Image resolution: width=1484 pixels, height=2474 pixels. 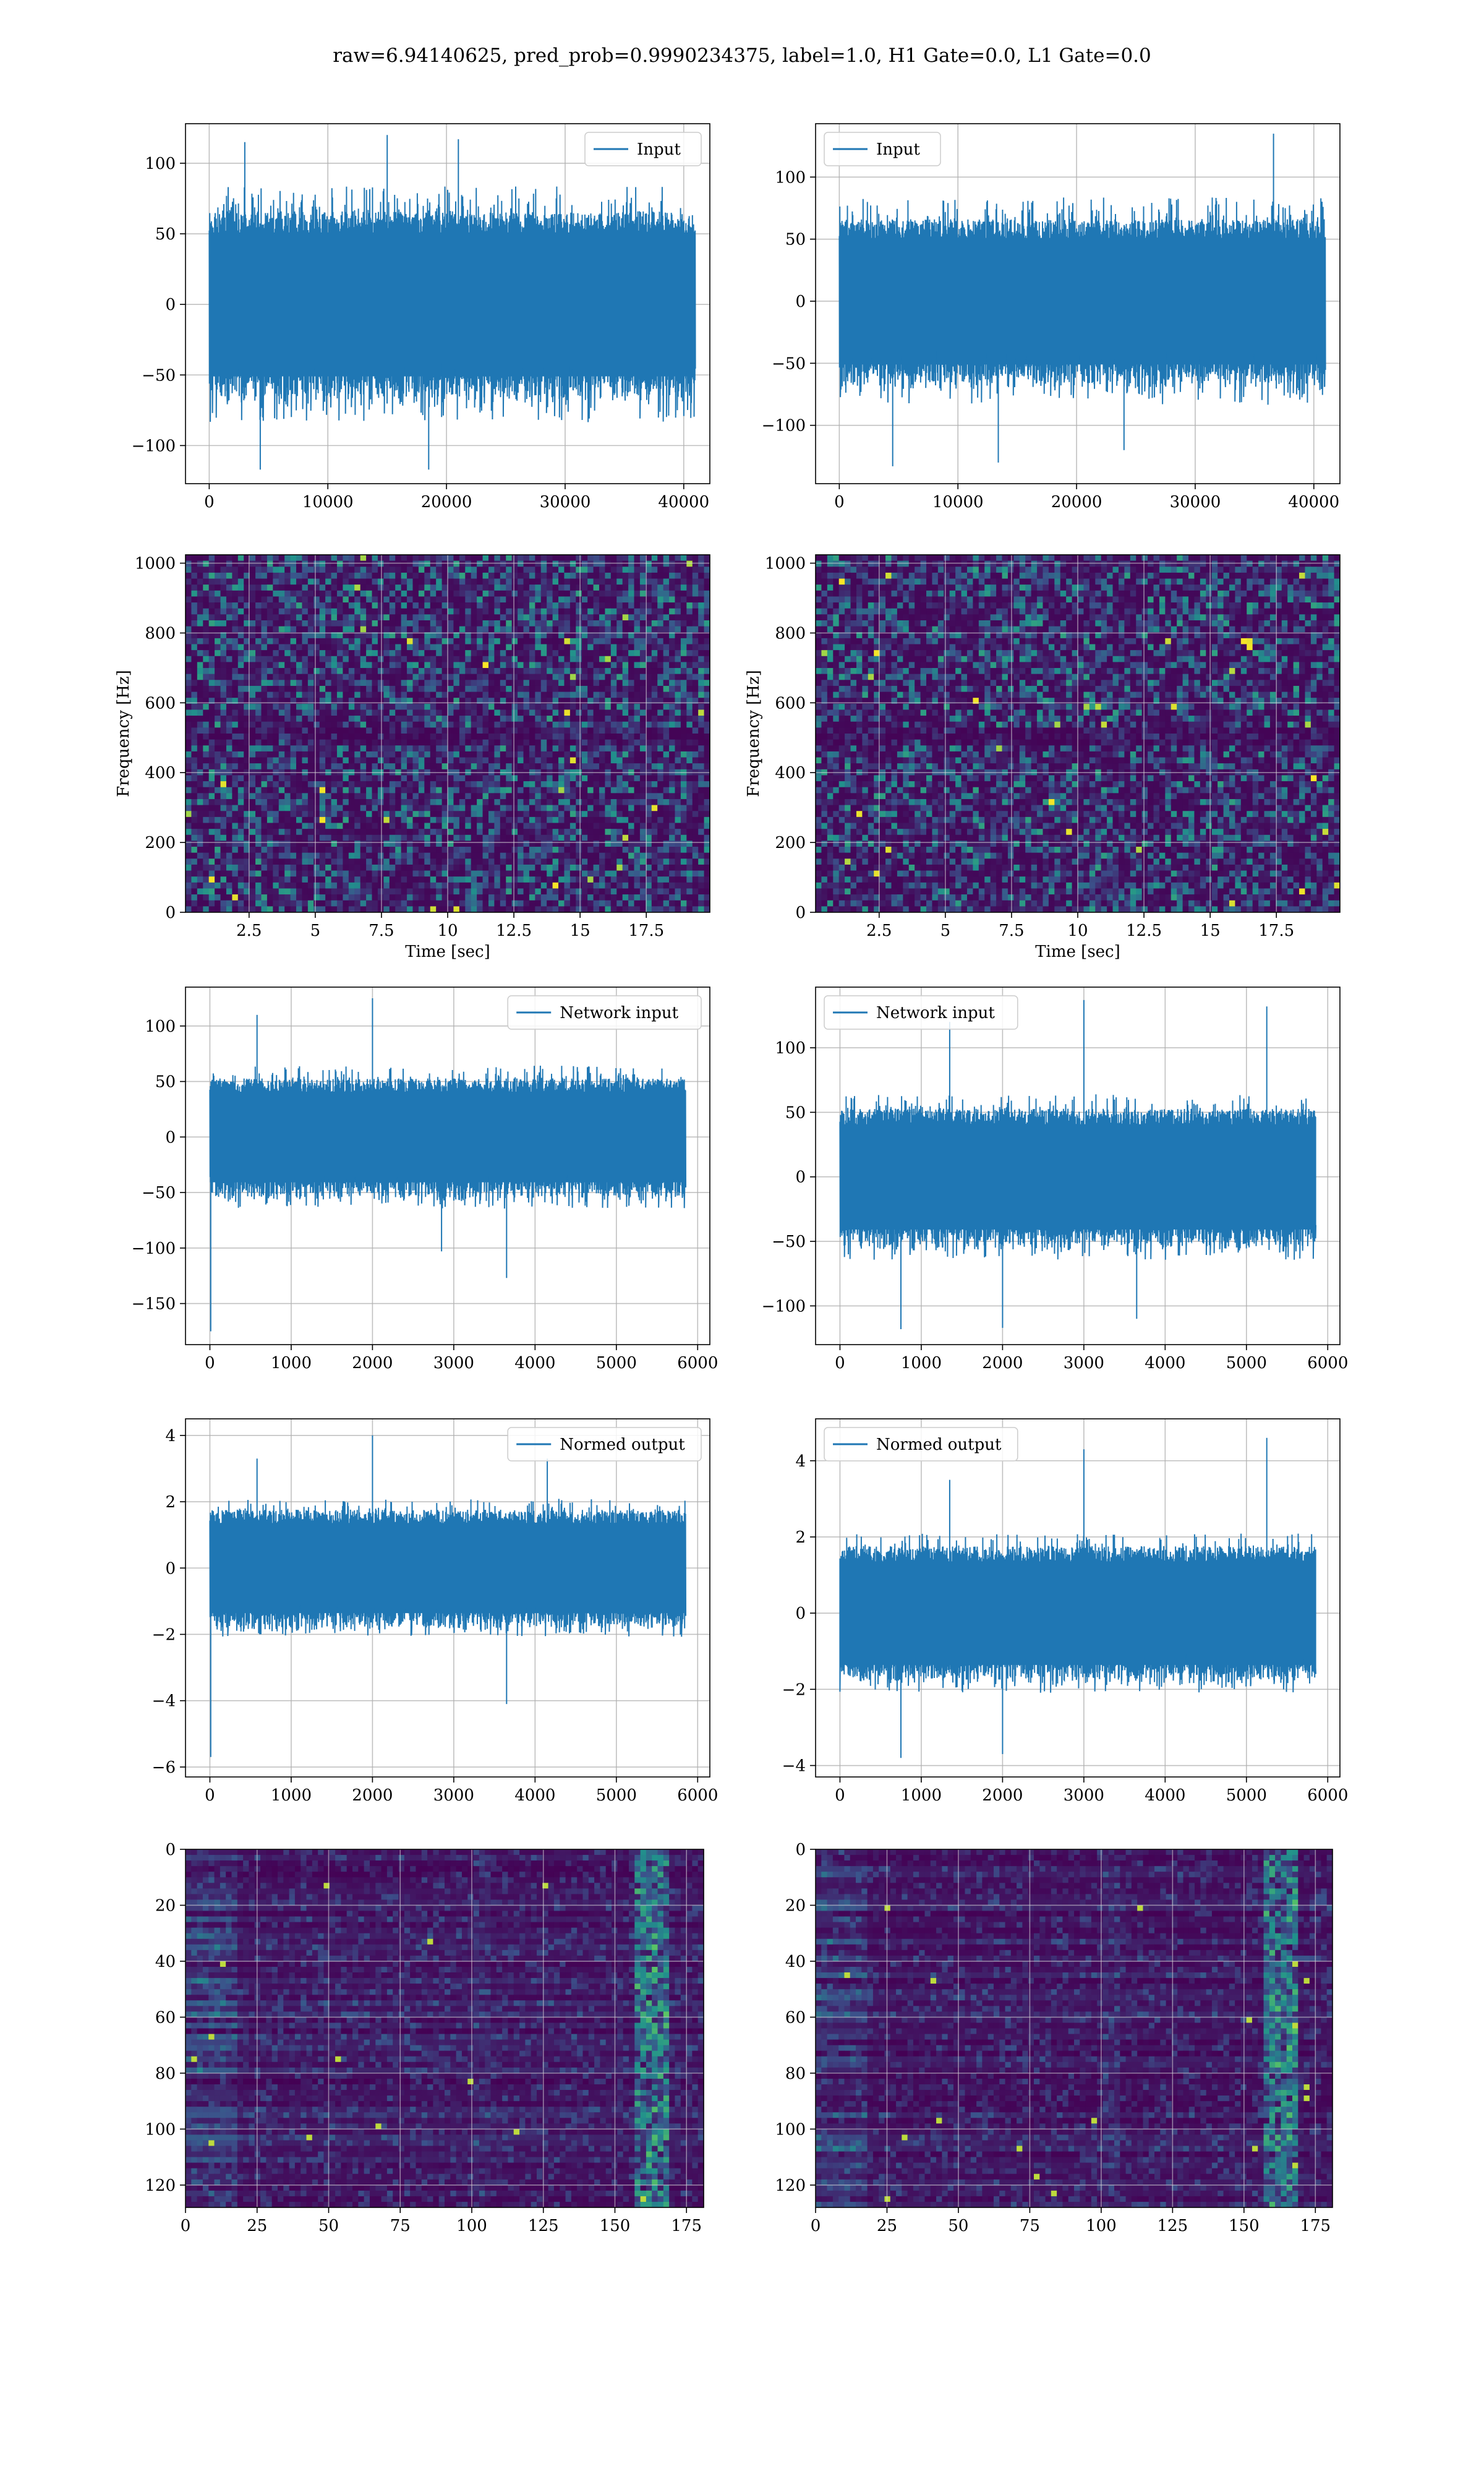 I want to click on panel-input_l1: Input 0 10000 20000 30000 40000 −100 −50 0 50 100, so click(x=1051, y=317).